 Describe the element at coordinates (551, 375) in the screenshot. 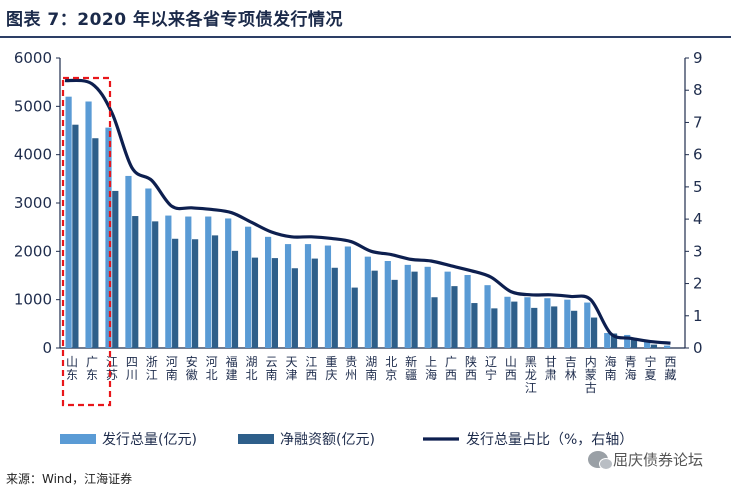

I see `category-label-char: 肃` at that location.